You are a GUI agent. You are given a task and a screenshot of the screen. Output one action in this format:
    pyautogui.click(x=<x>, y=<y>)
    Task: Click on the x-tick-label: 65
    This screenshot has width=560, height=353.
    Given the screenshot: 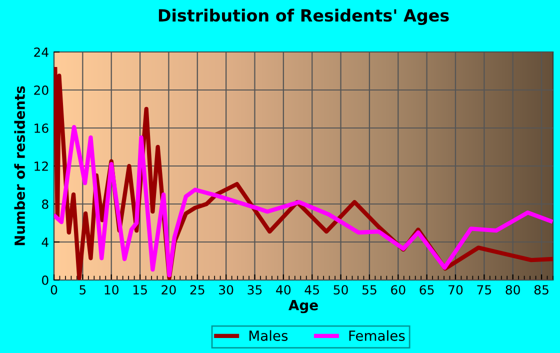 What is the action you would take?
    pyautogui.click(x=427, y=290)
    